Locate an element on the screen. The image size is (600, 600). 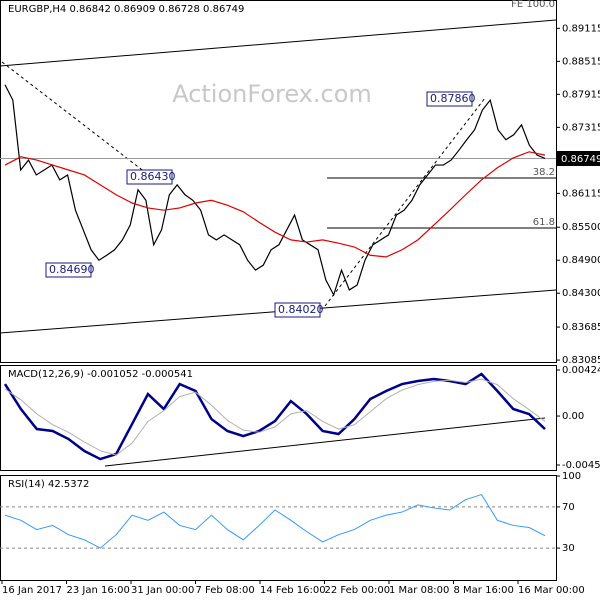
rsi-title: RSI(14) 42.5372 is located at coordinates (48, 484).